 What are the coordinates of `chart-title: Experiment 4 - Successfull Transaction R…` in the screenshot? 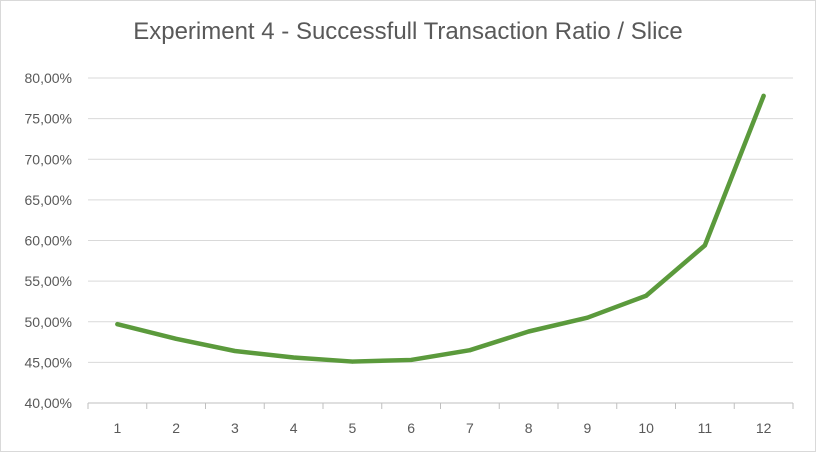 It's located at (408, 31).